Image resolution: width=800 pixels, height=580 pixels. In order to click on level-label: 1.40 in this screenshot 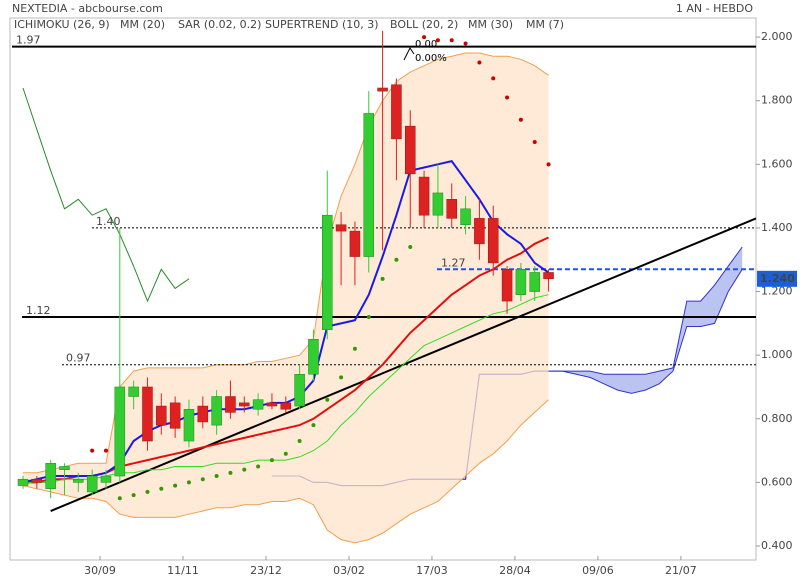, I will do `click(108, 221)`.